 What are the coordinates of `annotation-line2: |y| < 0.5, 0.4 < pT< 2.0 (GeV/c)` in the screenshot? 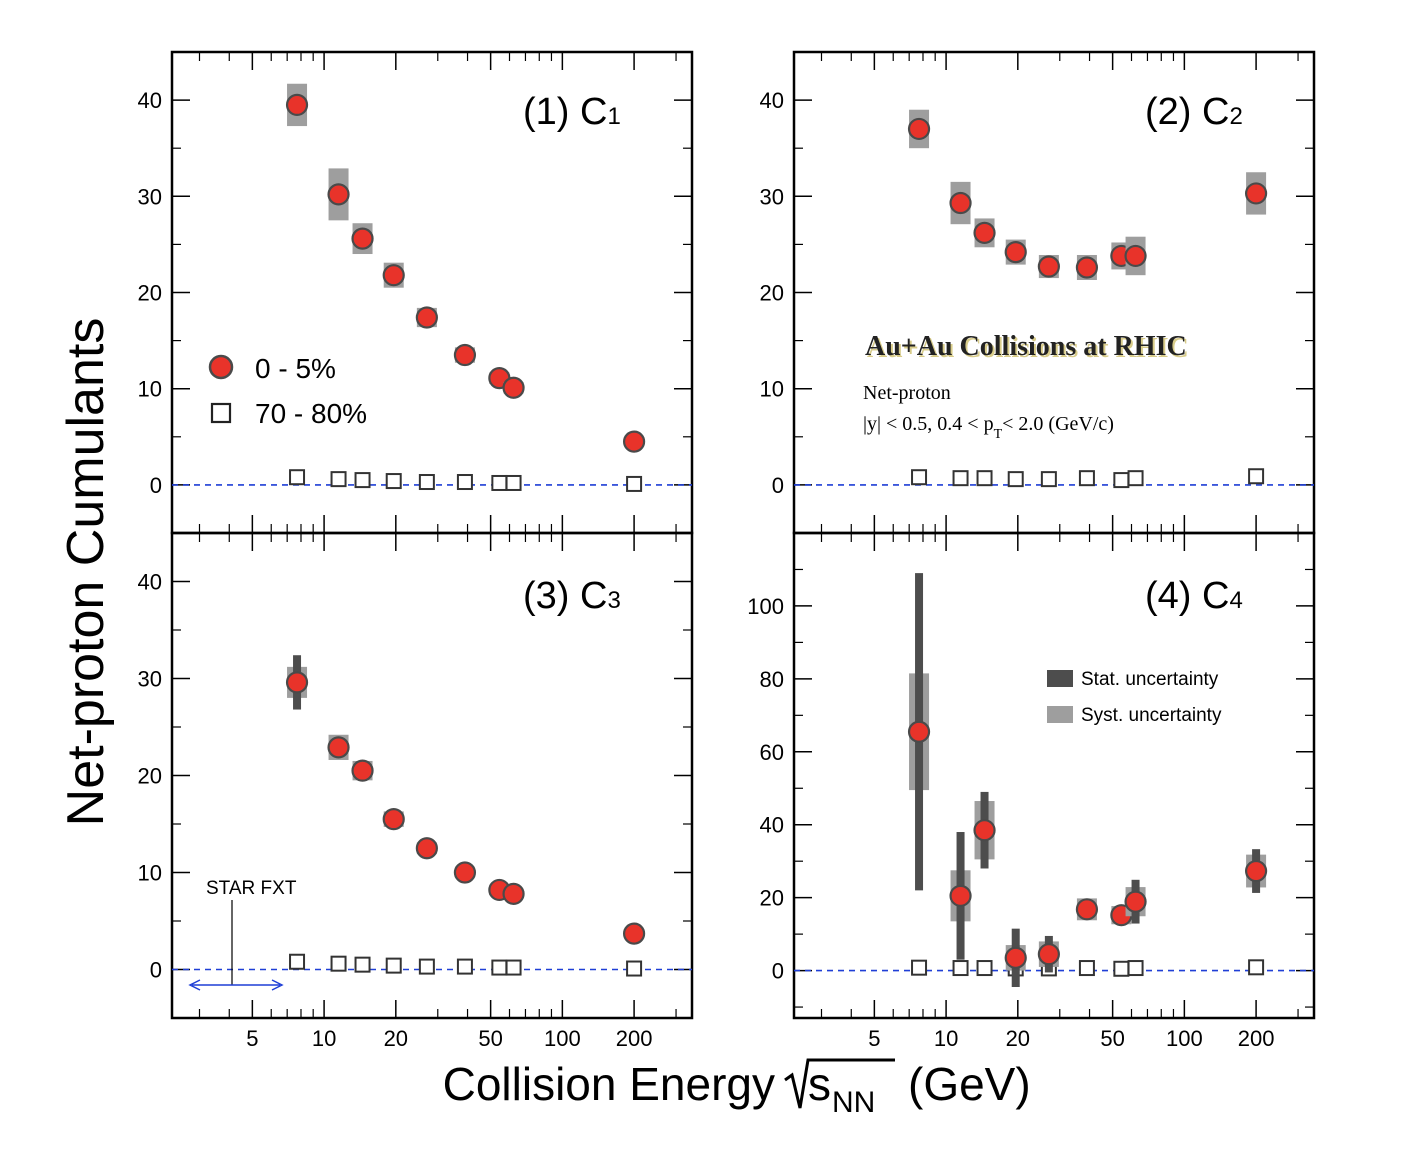 It's located at (988, 427).